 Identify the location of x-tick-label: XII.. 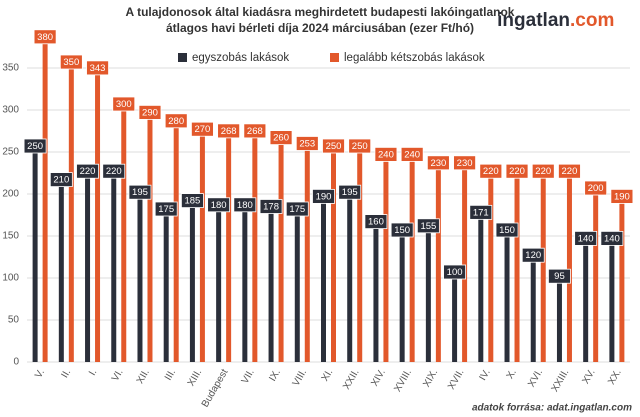
(143, 376).